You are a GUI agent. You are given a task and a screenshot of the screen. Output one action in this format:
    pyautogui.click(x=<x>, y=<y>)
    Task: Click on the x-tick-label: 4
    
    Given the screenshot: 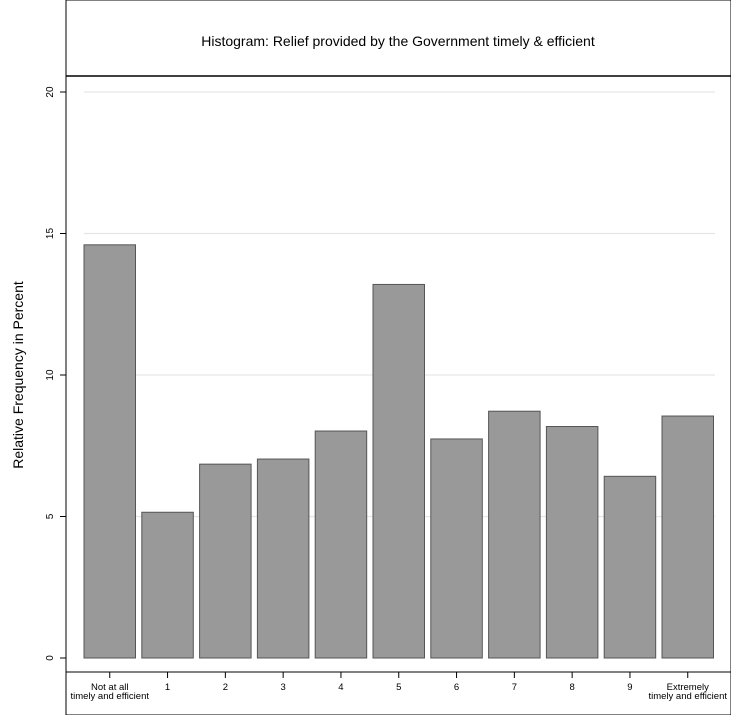 What is the action you would take?
    pyautogui.click(x=340, y=687)
    